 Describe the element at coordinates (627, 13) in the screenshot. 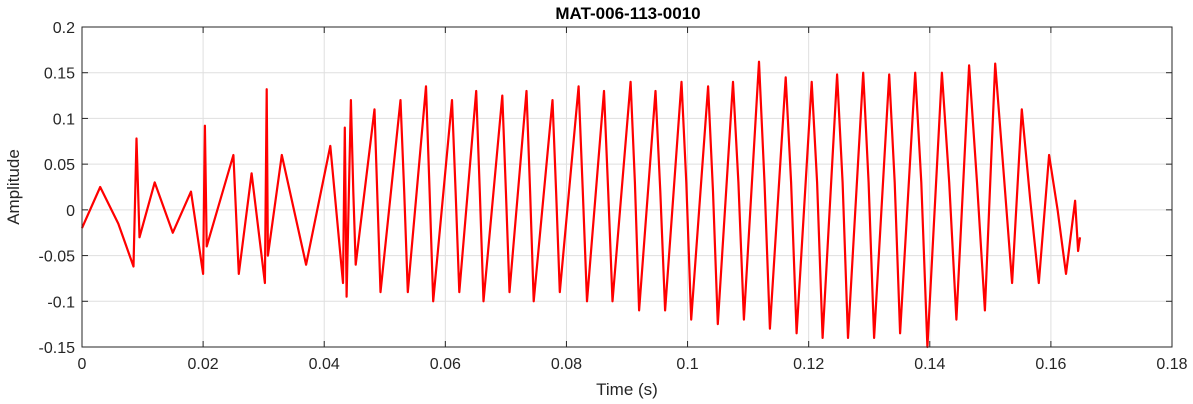

I see `chart-title: MAT-006-113-0010` at that location.